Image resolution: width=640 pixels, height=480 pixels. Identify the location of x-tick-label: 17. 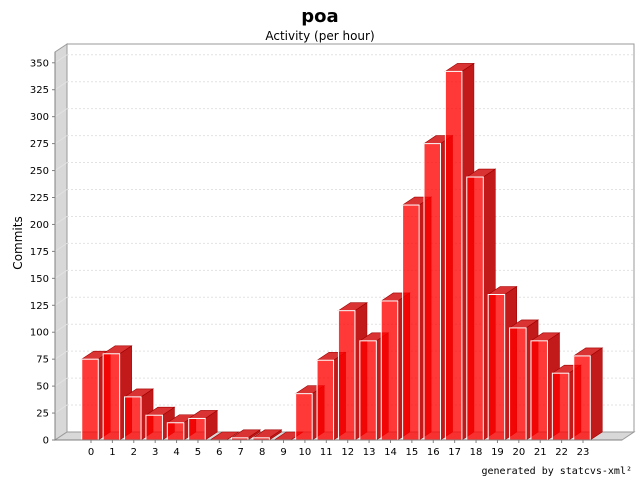
(454, 452).